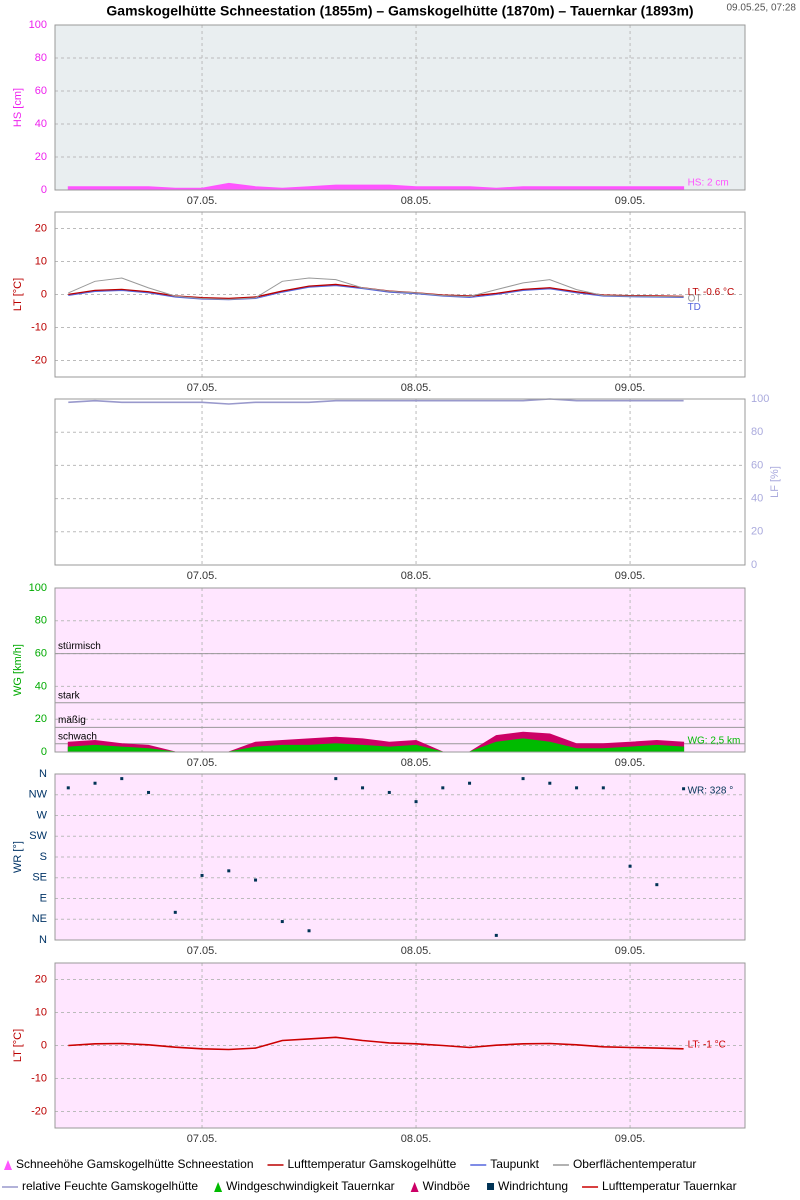 Image resolution: width=800 pixels, height=1200 pixels. I want to click on legend-label: Lufttemperatur Tauernkar, so click(669, 1186).